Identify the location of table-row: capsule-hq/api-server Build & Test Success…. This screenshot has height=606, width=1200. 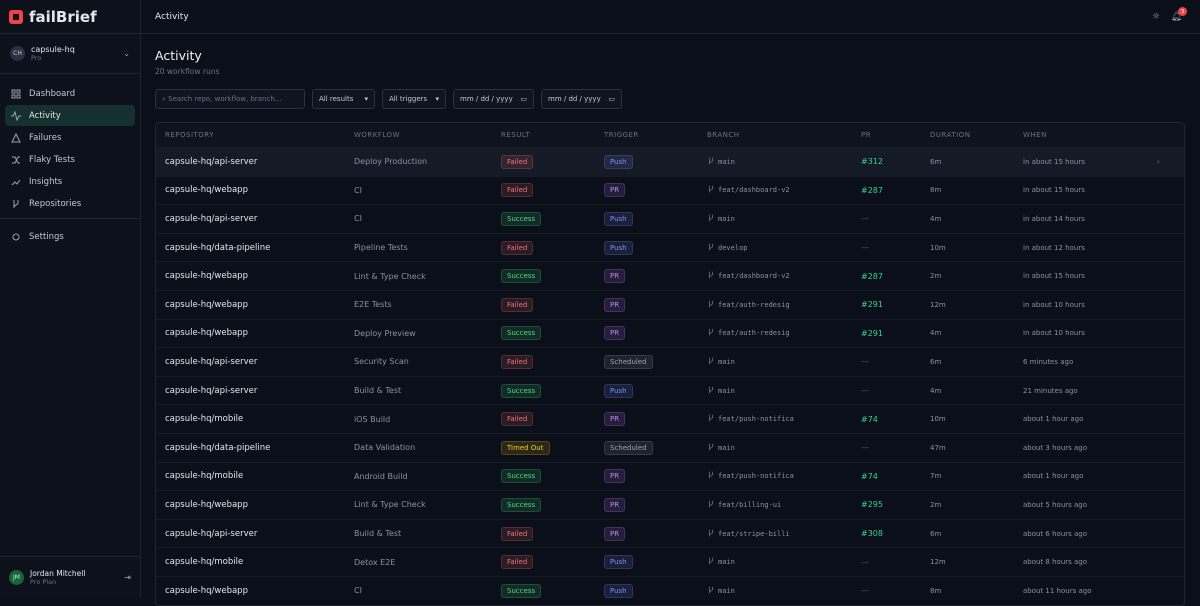
(670, 390).